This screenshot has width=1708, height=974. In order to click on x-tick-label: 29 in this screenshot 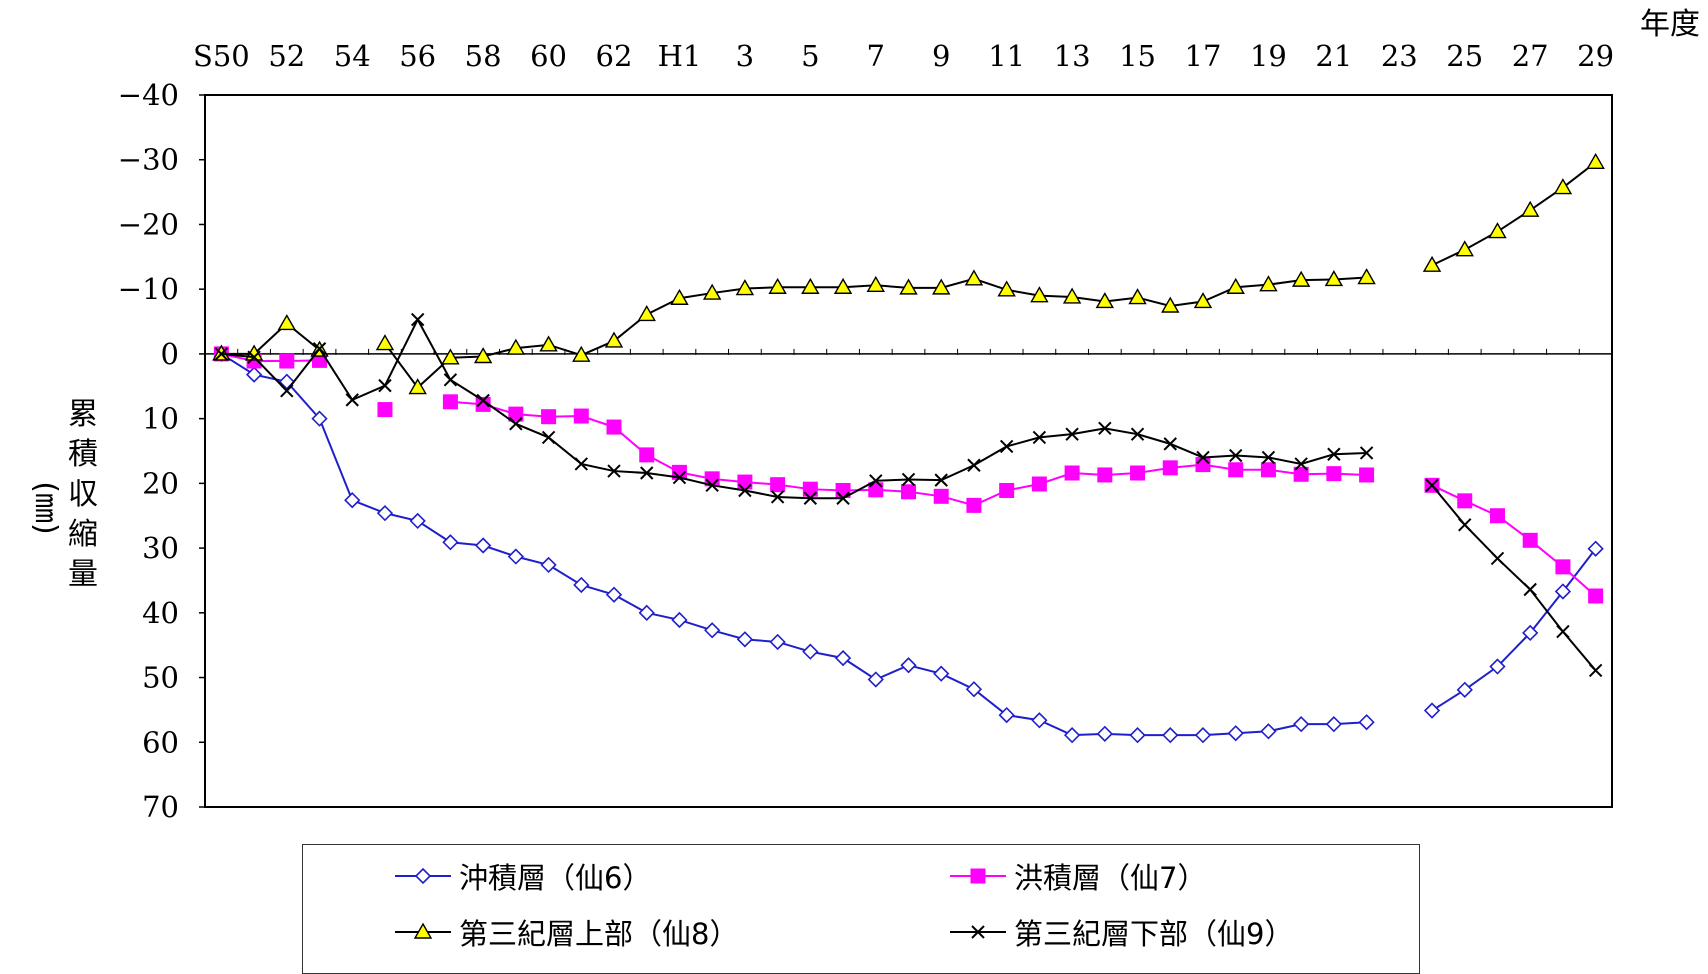, I will do `click(1595, 56)`.